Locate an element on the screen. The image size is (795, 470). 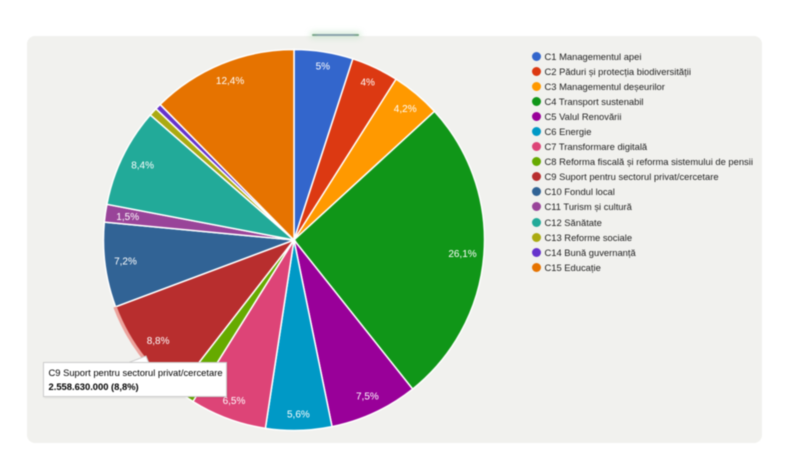
svg-text: 8,8% is located at coordinates (158, 341).